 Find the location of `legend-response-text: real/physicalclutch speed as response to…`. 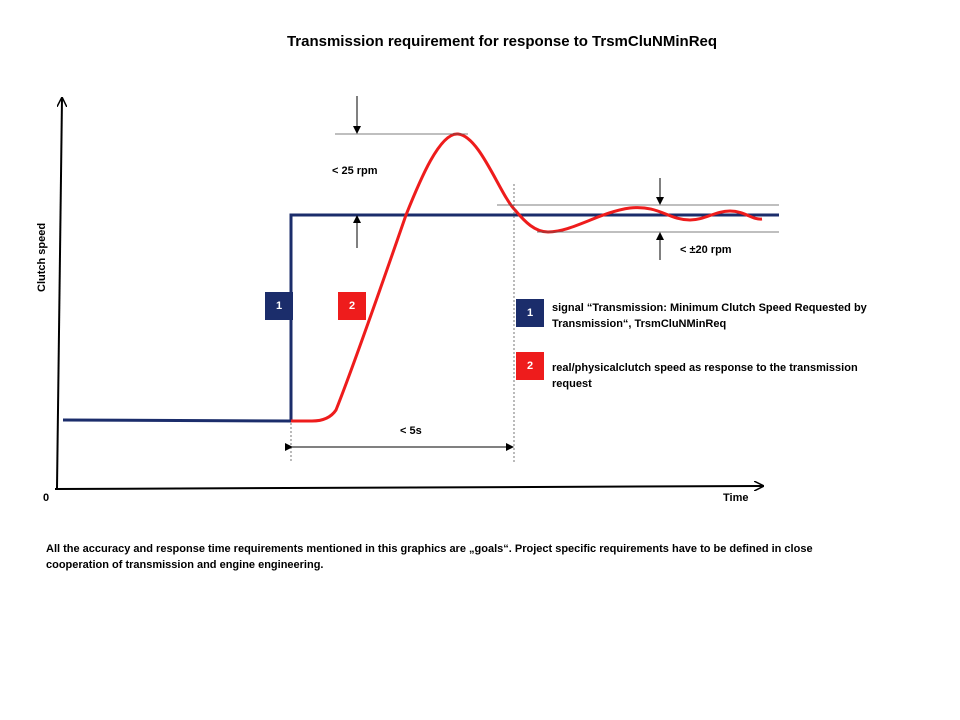

legend-response-text: real/physicalclutch speed as response to… is located at coordinates (705, 376).